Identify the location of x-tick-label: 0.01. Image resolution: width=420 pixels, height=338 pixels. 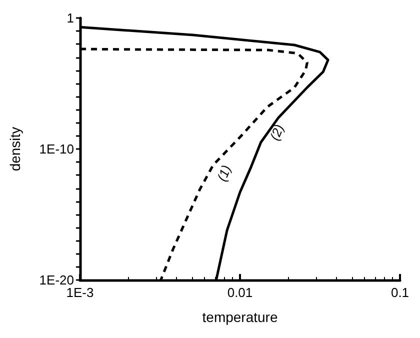
(240, 292).